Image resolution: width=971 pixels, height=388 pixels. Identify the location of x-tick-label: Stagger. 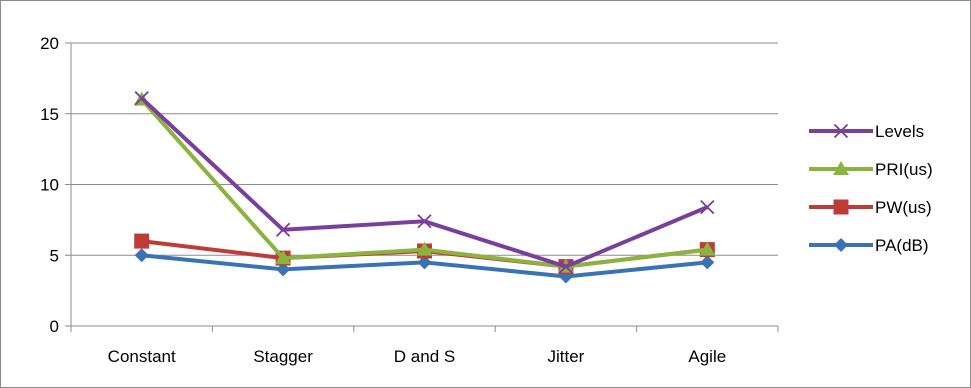
(283, 356).